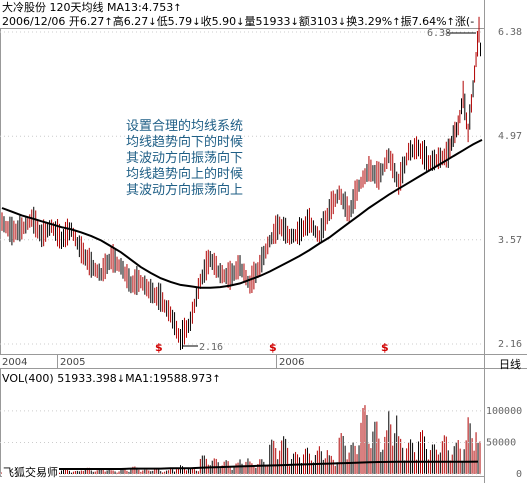 The width and height of the screenshot is (527, 483). I want to click on price-tick-label: 3.57, so click(510, 240).